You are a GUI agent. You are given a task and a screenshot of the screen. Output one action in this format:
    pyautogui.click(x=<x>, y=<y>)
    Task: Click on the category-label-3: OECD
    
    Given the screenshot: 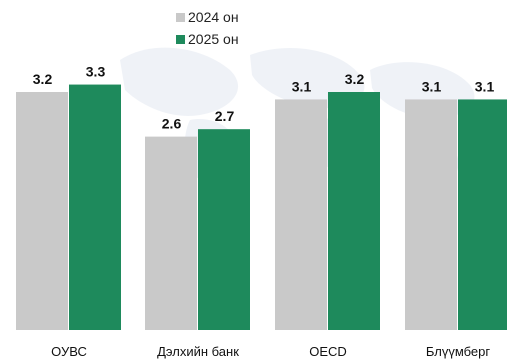 What is the action you would take?
    pyautogui.click(x=328, y=351)
    